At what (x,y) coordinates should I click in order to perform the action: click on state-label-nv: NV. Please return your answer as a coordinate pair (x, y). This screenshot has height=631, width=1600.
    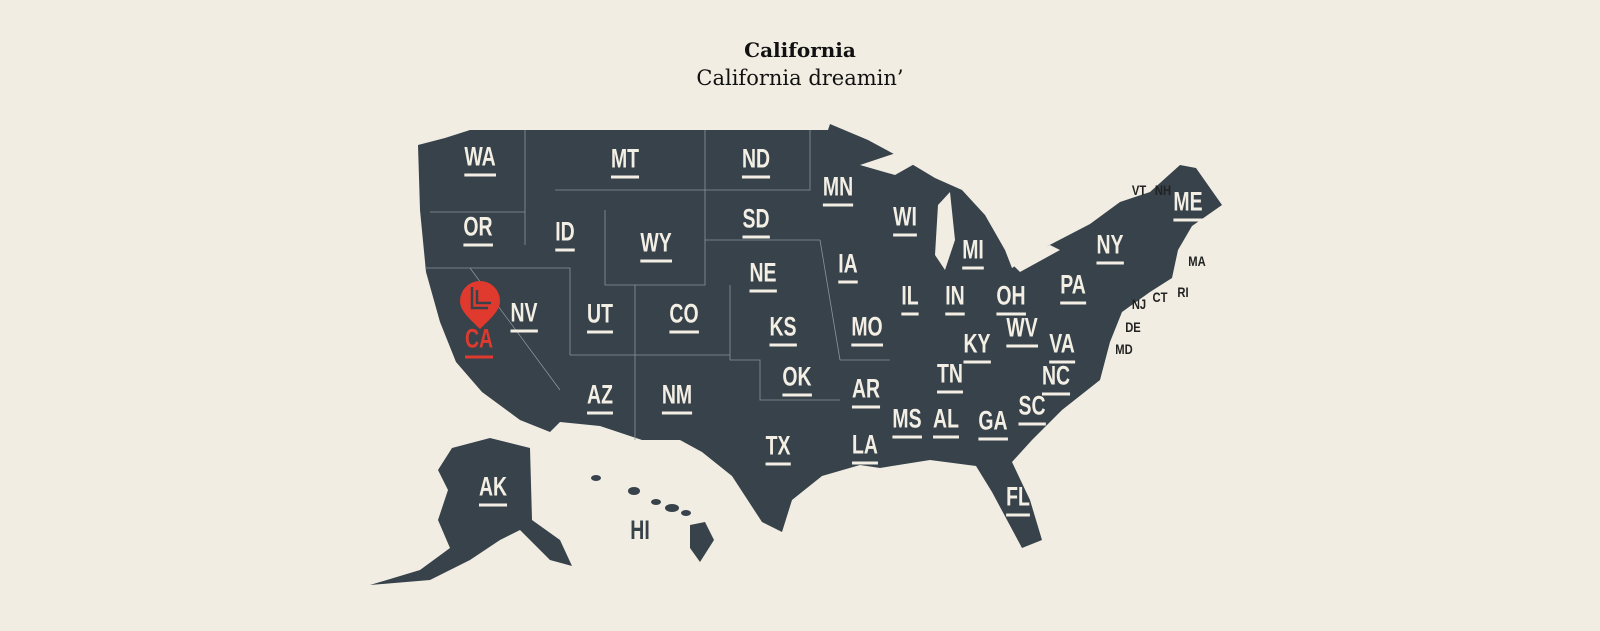
    Looking at the image, I should click on (524, 316).